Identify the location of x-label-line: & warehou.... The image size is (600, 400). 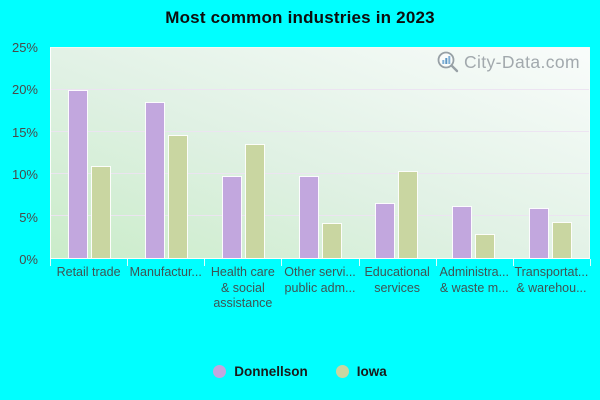
(551, 287).